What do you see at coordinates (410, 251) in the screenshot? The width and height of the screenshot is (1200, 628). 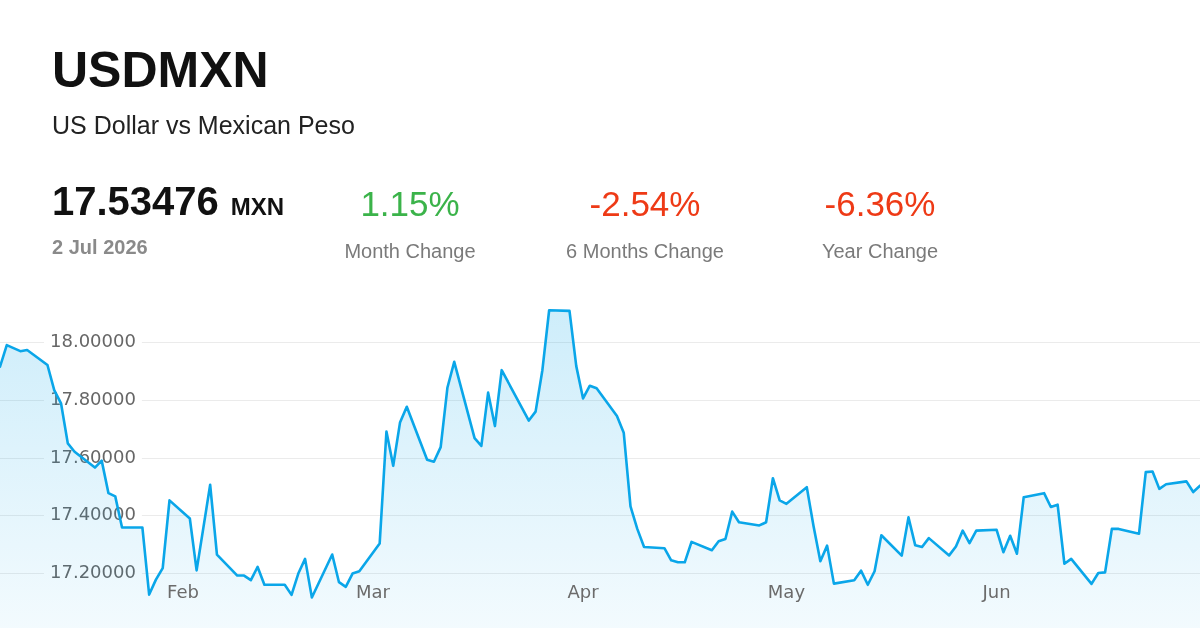 I see `annotation: Month Change` at bounding box center [410, 251].